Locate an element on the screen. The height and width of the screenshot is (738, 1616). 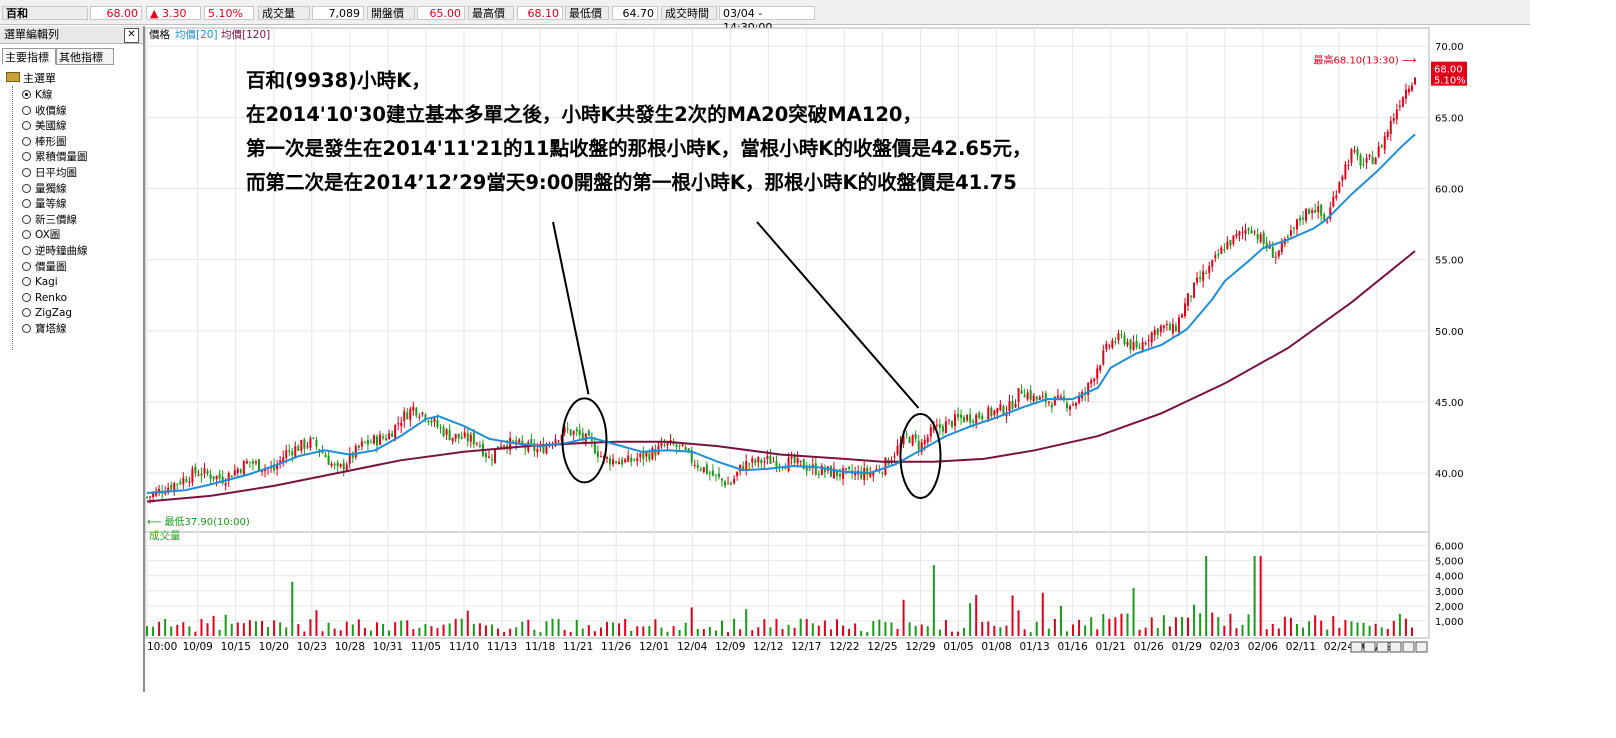
indicator-item: 寶塔線 is located at coordinates (44, 329).